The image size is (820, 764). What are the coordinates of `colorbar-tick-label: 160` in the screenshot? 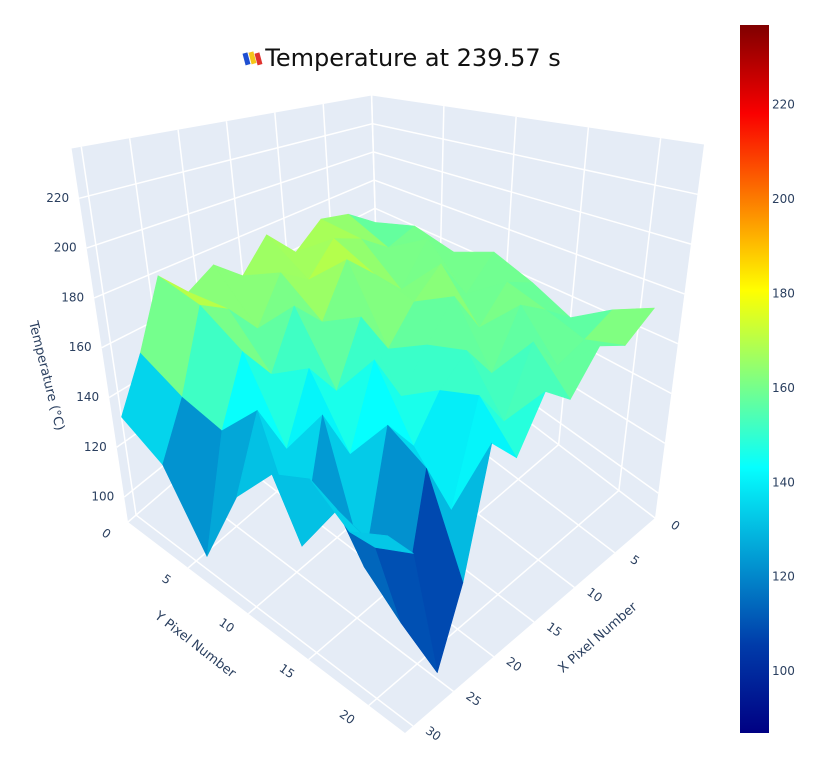 It's located at (783, 388).